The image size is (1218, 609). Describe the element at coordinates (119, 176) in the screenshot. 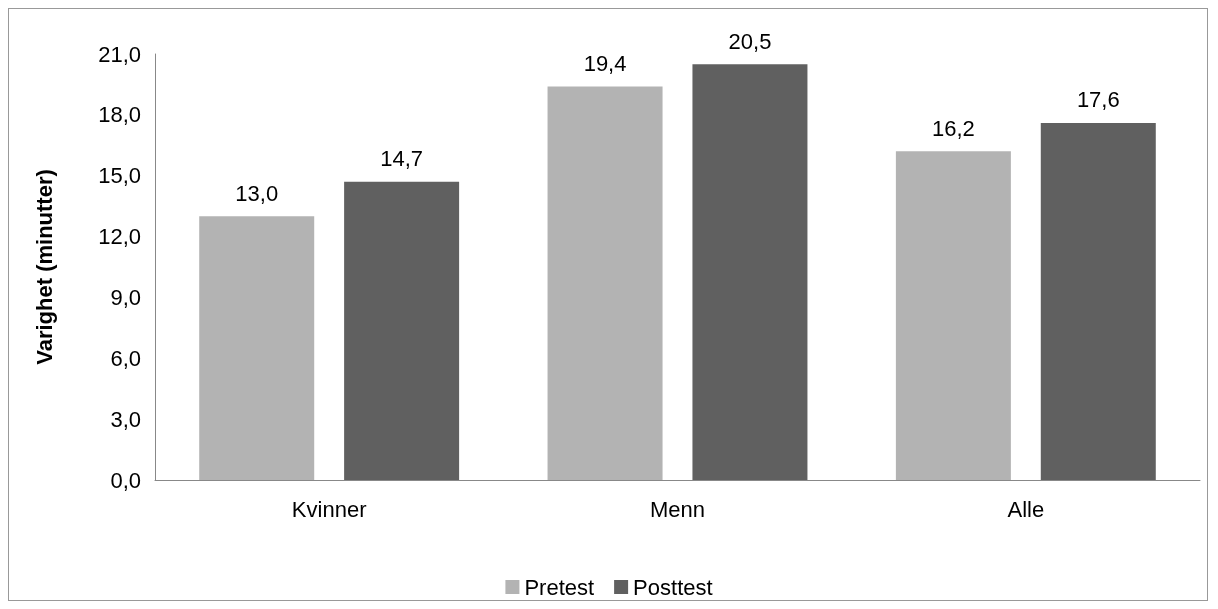

I see `y-tick-label: 15,0` at that location.